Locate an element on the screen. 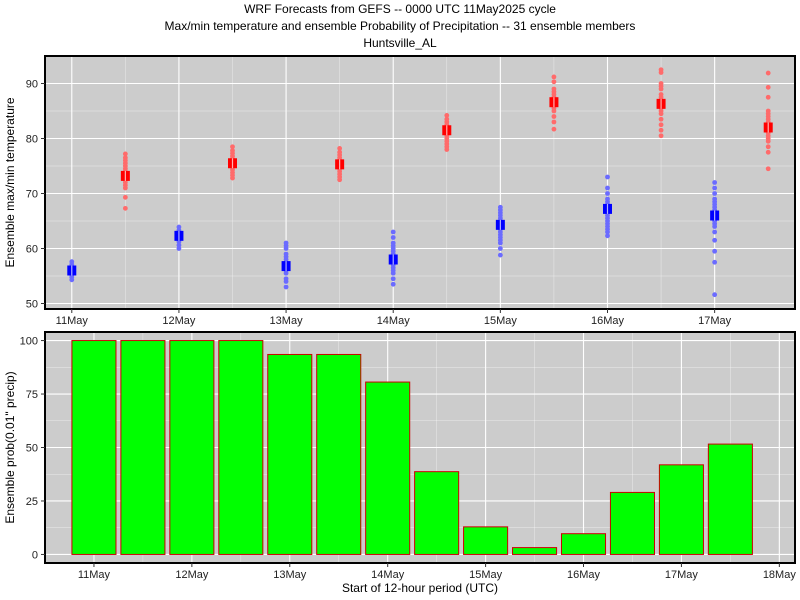  temp-y-tick-label: 60 is located at coordinates (32, 250).